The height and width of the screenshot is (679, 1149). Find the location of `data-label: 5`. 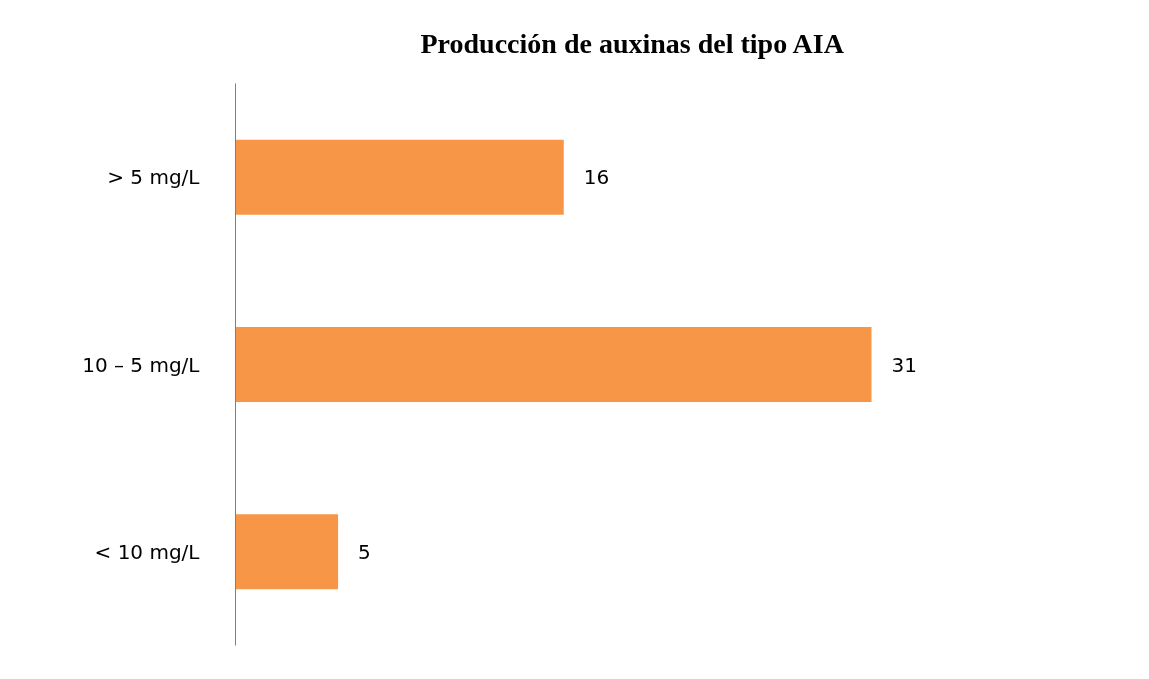

data-label: 5 is located at coordinates (364, 551).